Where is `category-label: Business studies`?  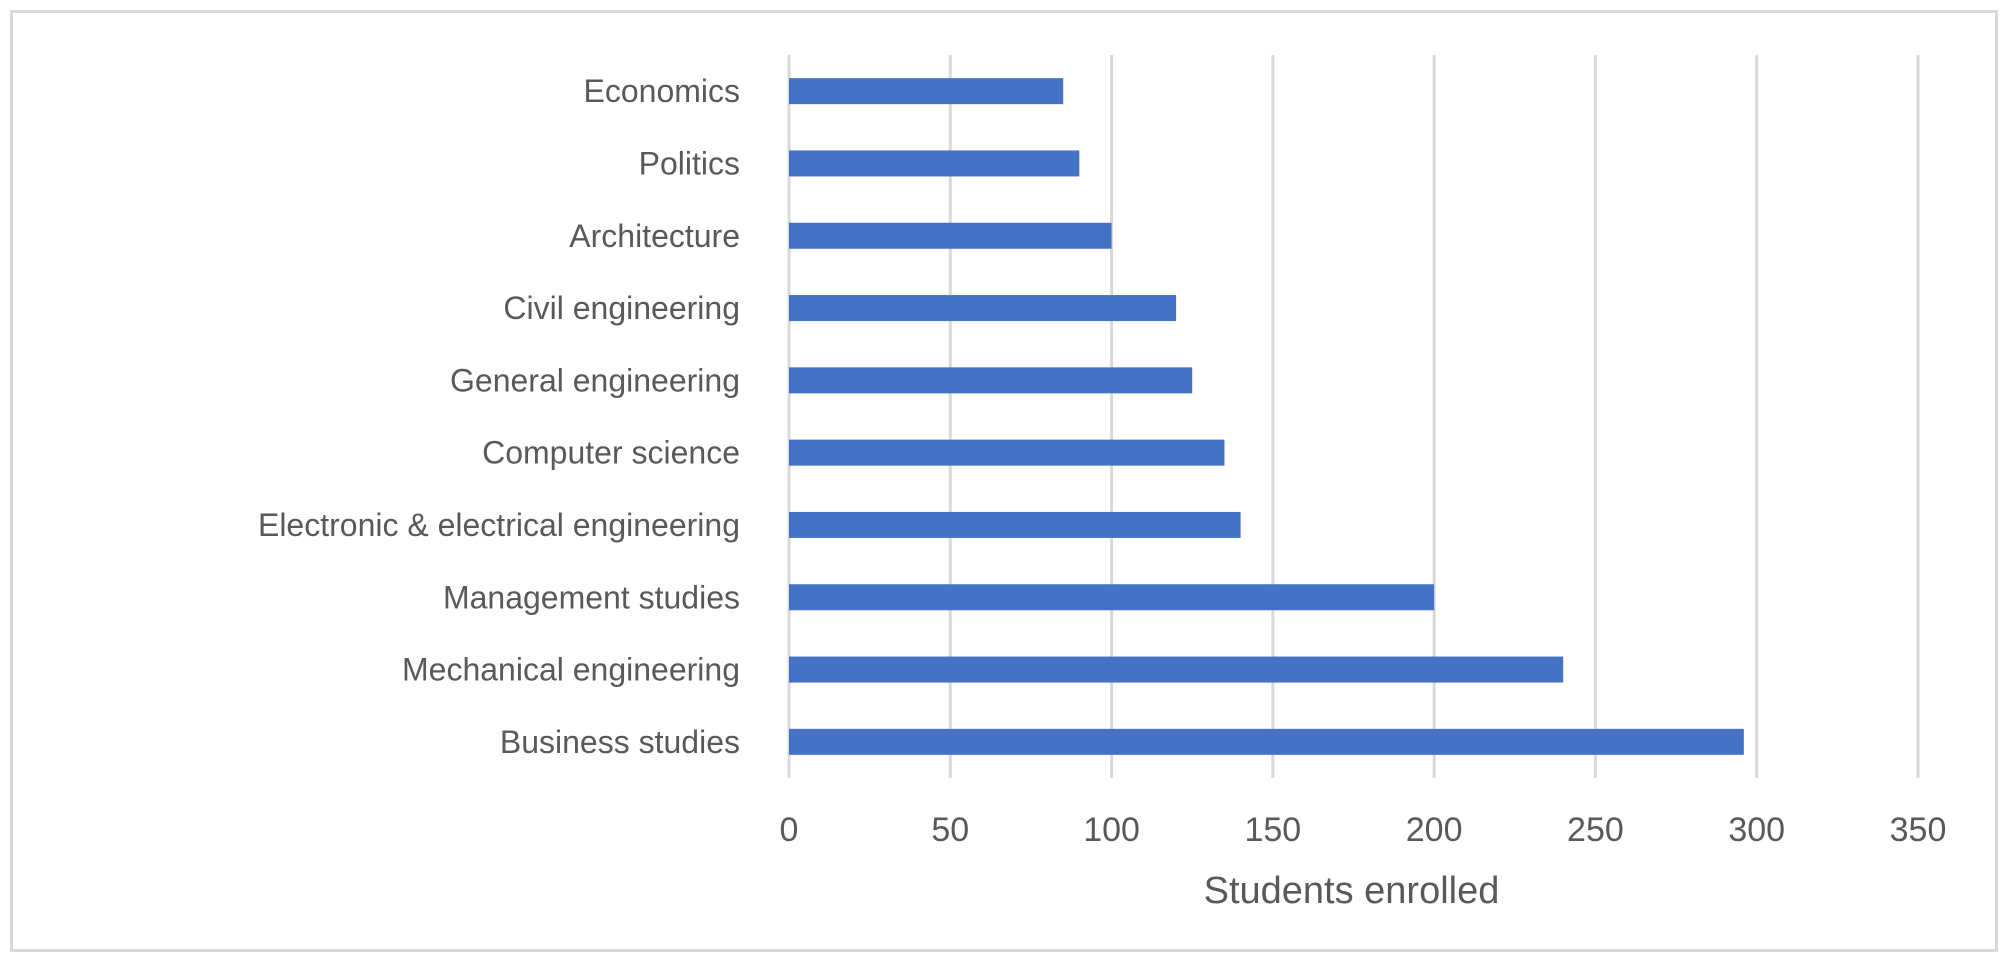 category-label: Business studies is located at coordinates (620, 742).